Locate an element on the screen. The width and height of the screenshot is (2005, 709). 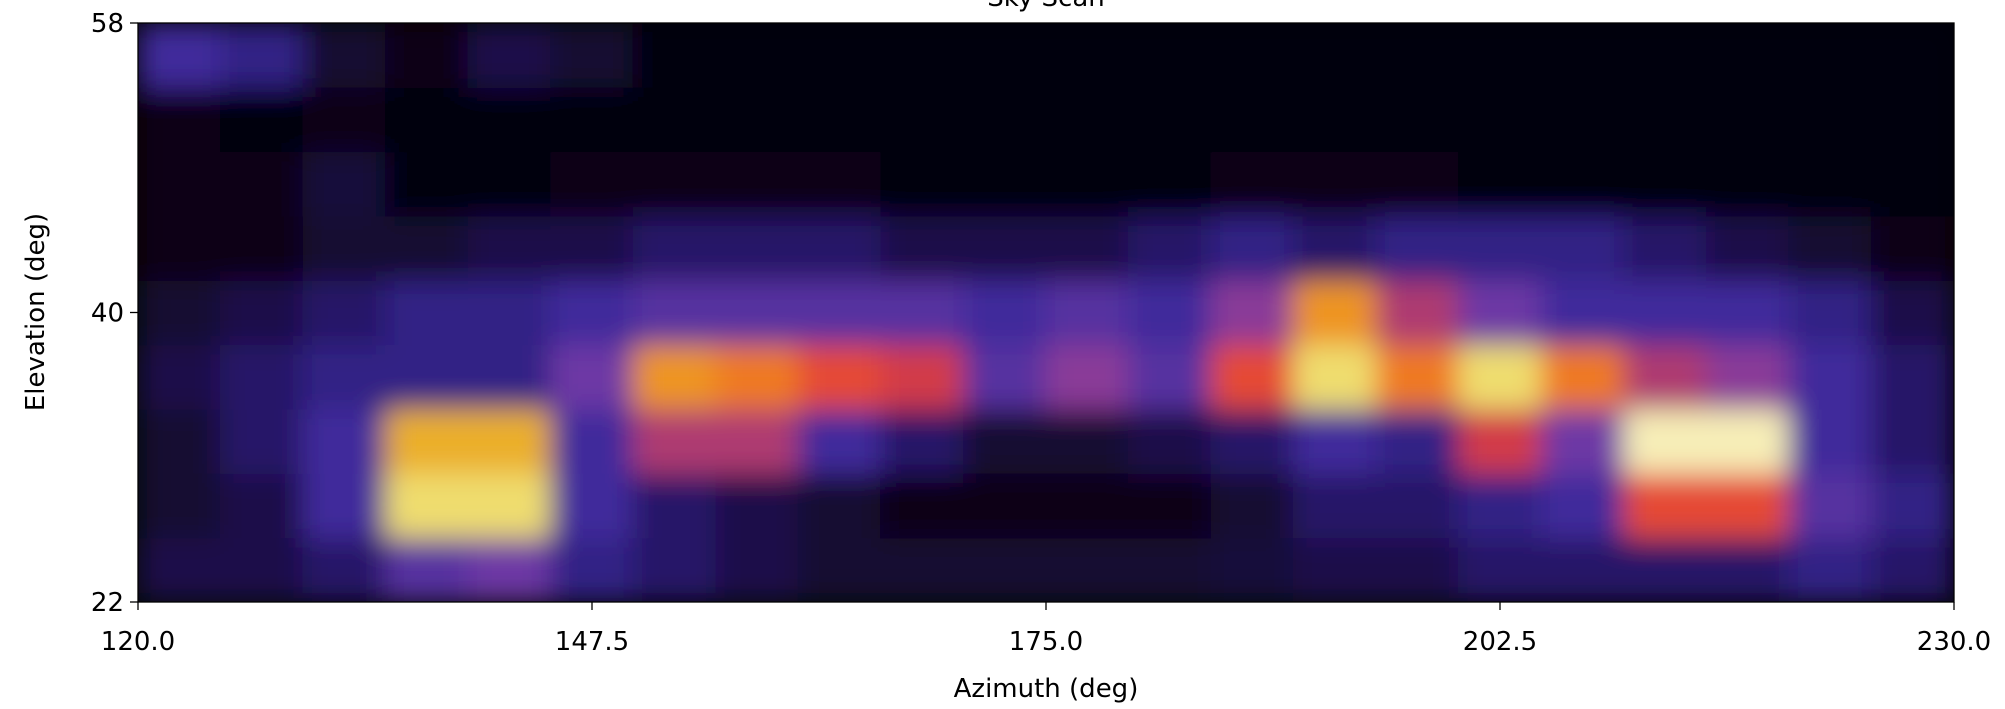
y-tick-label: 58 is located at coordinates (107, 24).